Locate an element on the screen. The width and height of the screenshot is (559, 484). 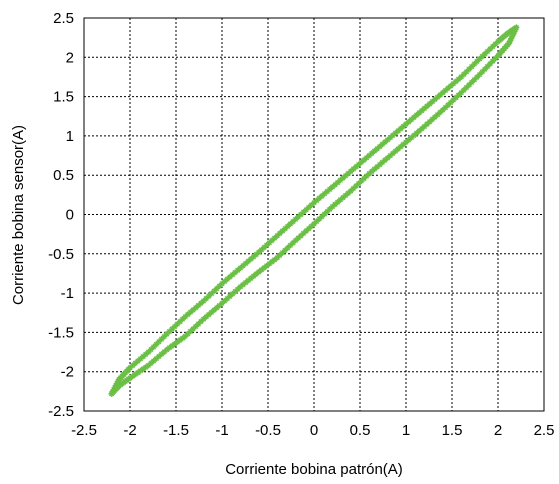
y-tick-label: -2.5 is located at coordinates (61, 411).